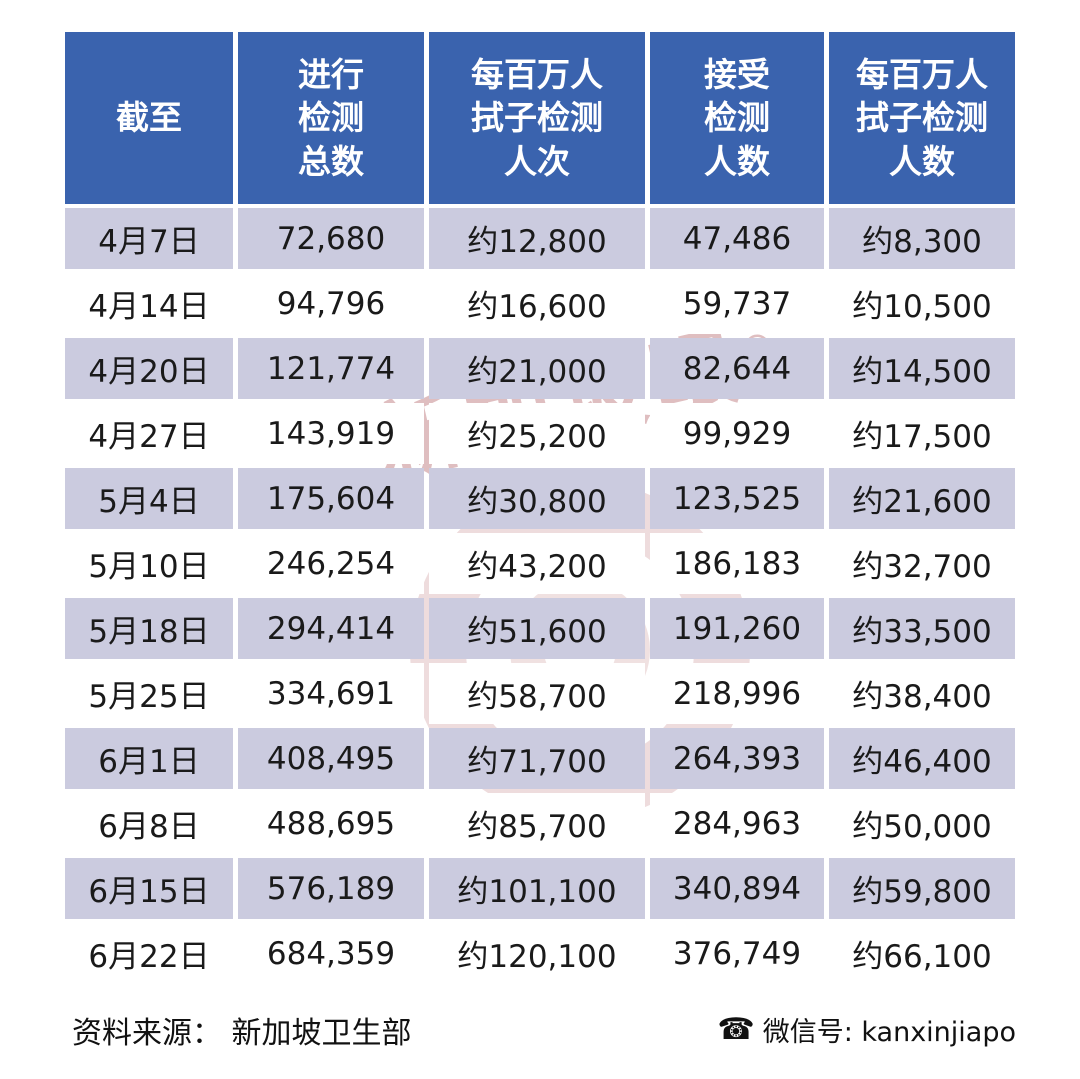  Describe the element at coordinates (922, 433) in the screenshot. I see `value-cell: 约17,500` at that location.